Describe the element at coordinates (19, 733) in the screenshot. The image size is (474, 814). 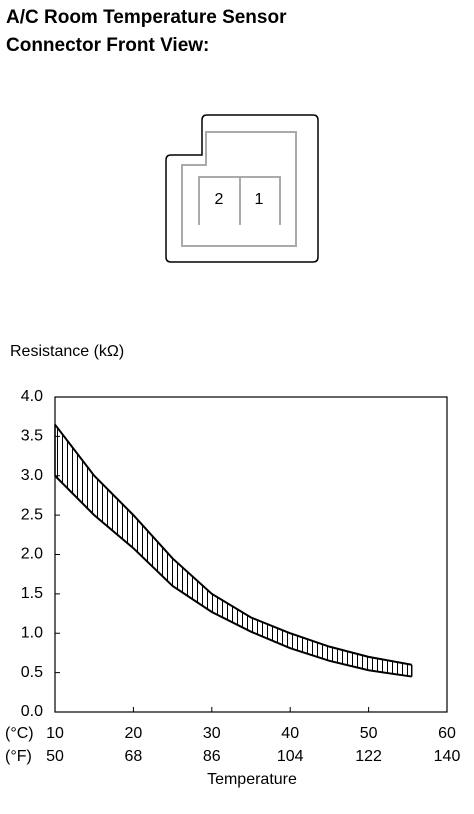
I see `x-unit-label: (°C)` at that location.